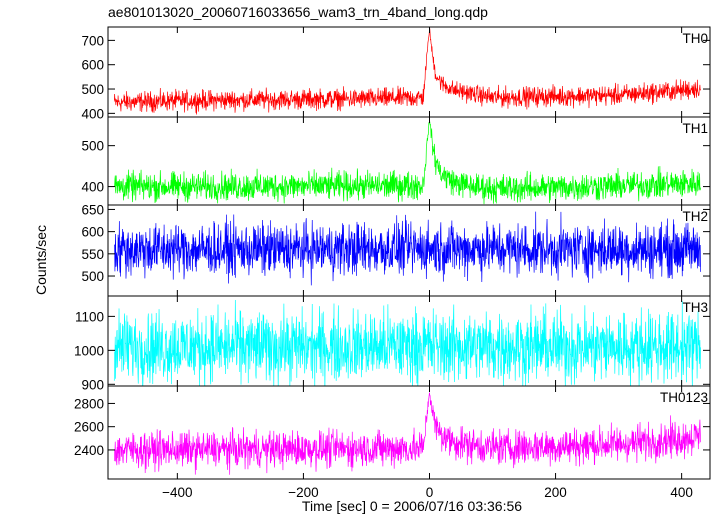 This screenshot has height=516, width=717. Describe the element at coordinates (695, 38) in the screenshot. I see `panel-label: TH0` at that location.